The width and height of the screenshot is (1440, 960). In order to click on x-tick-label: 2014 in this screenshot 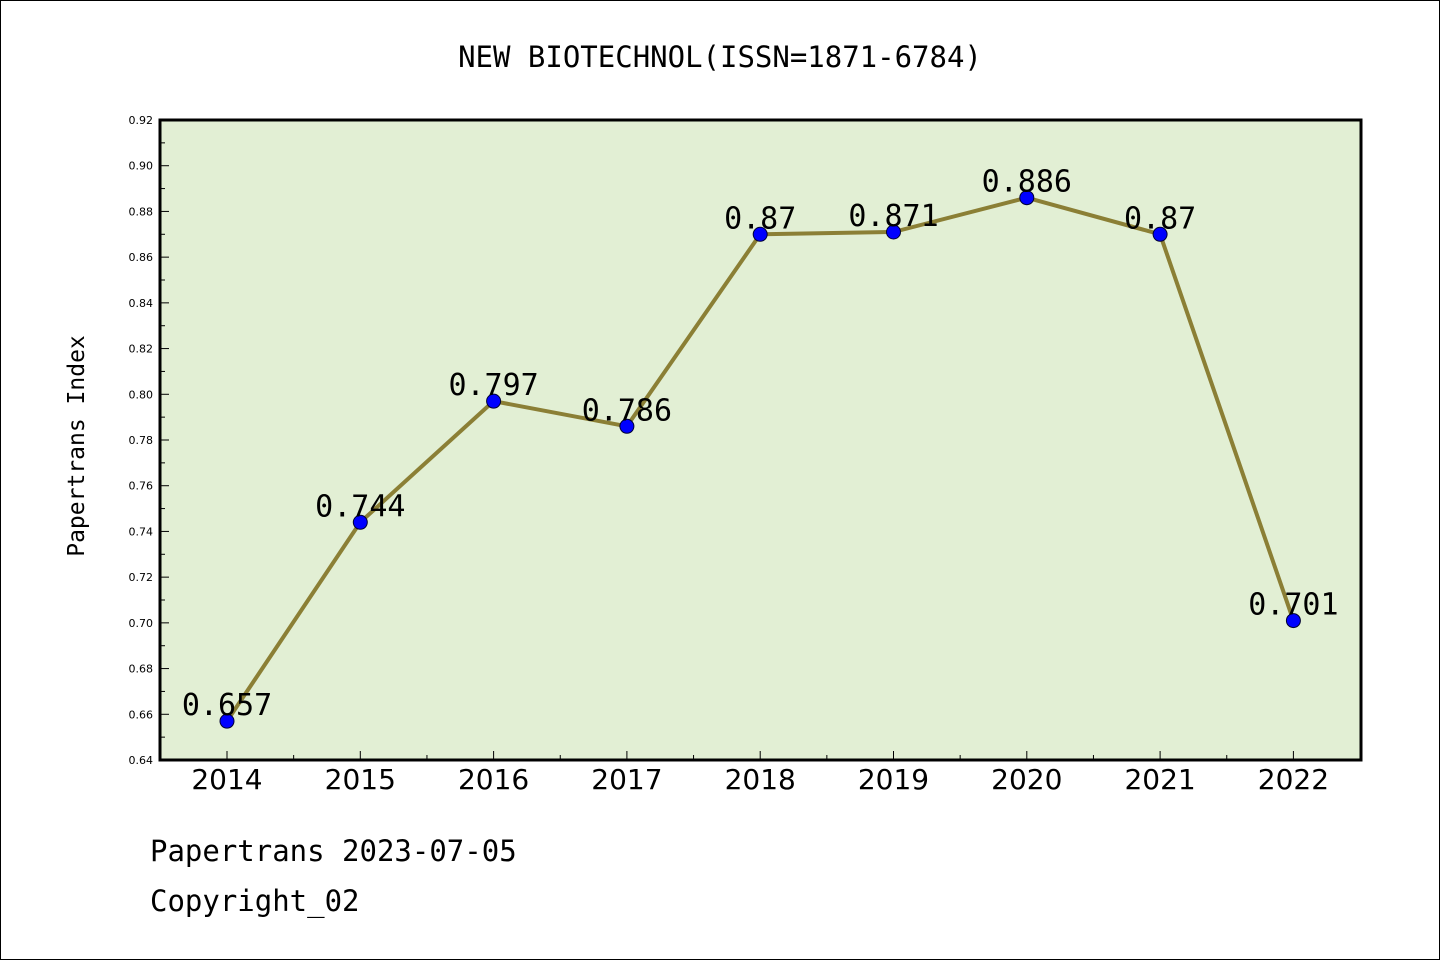, I will do `click(226, 779)`.